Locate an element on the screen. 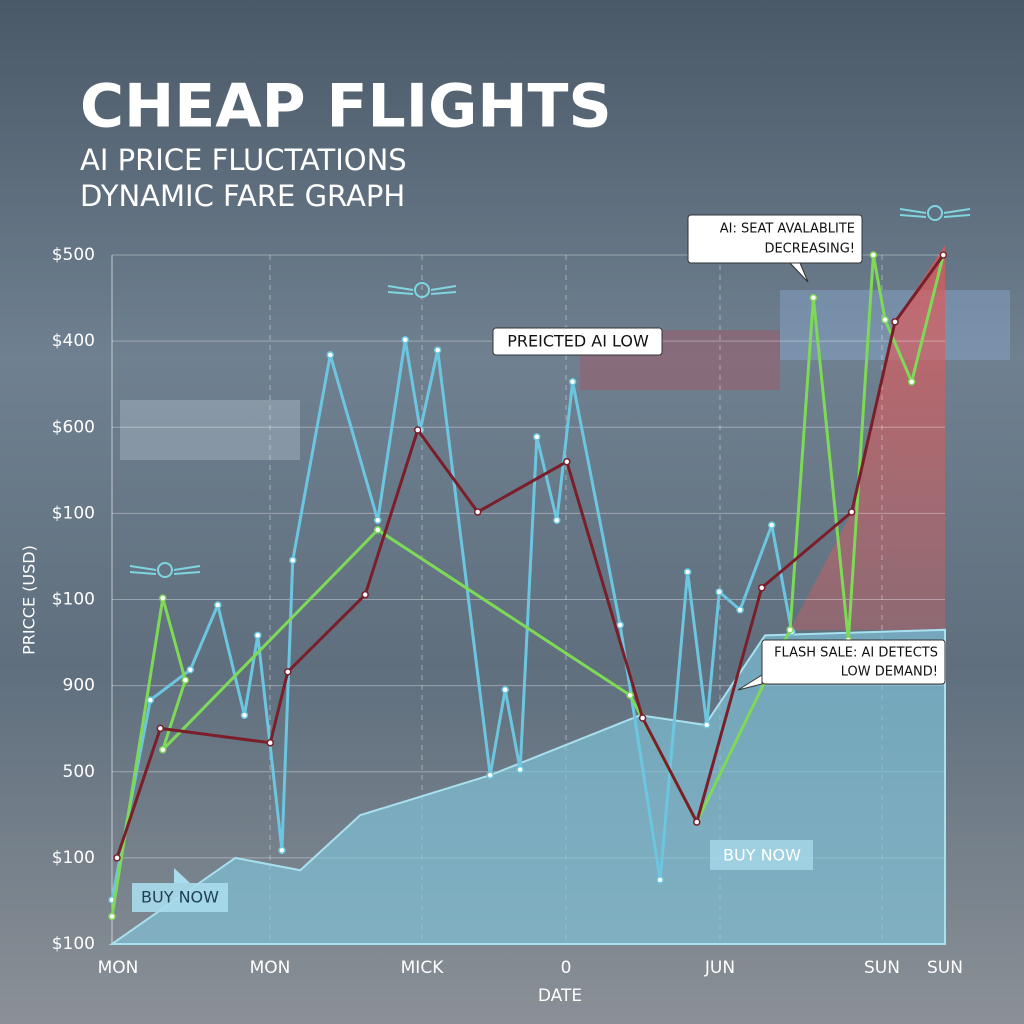  x-axis-label: 0 is located at coordinates (566, 968).